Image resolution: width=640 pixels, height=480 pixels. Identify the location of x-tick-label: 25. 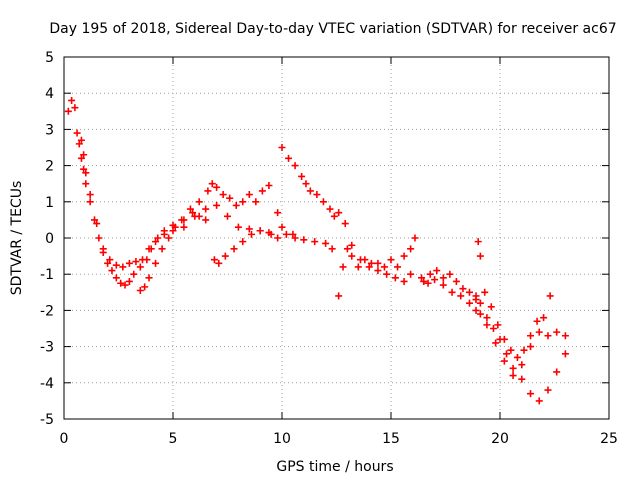
(609, 439).